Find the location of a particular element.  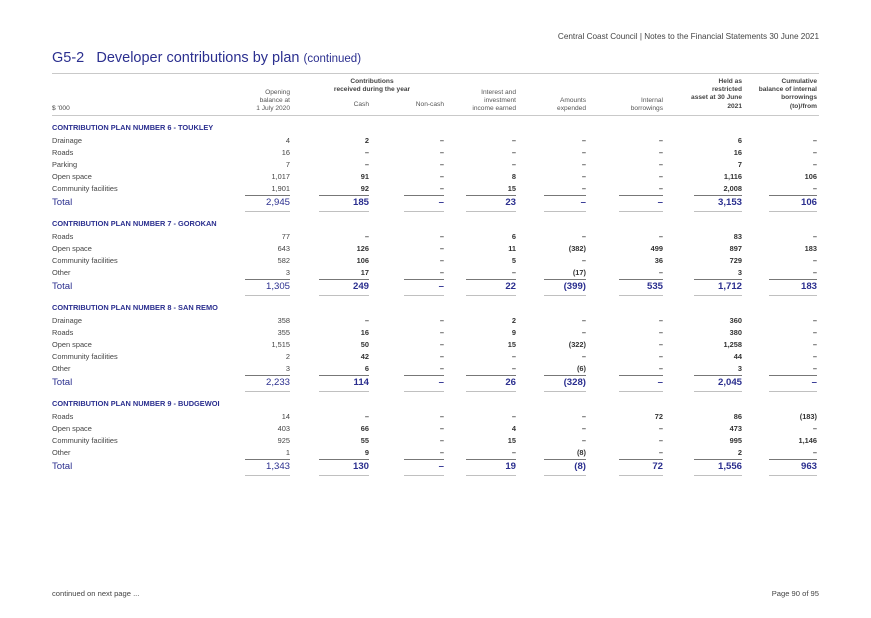

col-interest: Interest and investment income earned is located at coordinates (494, 101).